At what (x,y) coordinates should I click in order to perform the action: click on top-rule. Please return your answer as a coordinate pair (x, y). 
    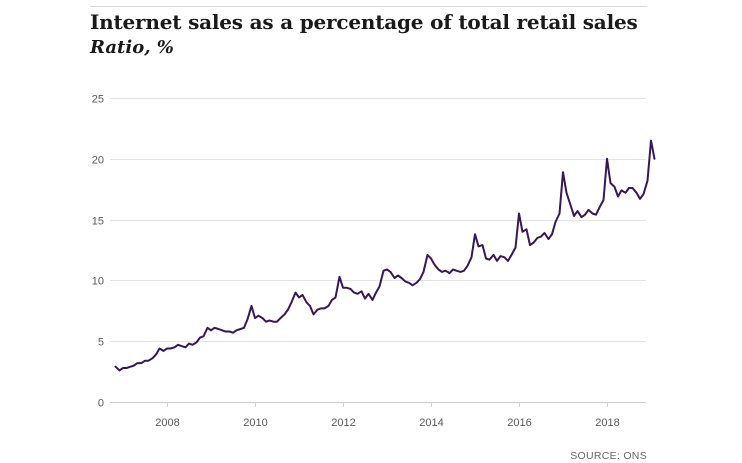
    Looking at the image, I should click on (368, 6).